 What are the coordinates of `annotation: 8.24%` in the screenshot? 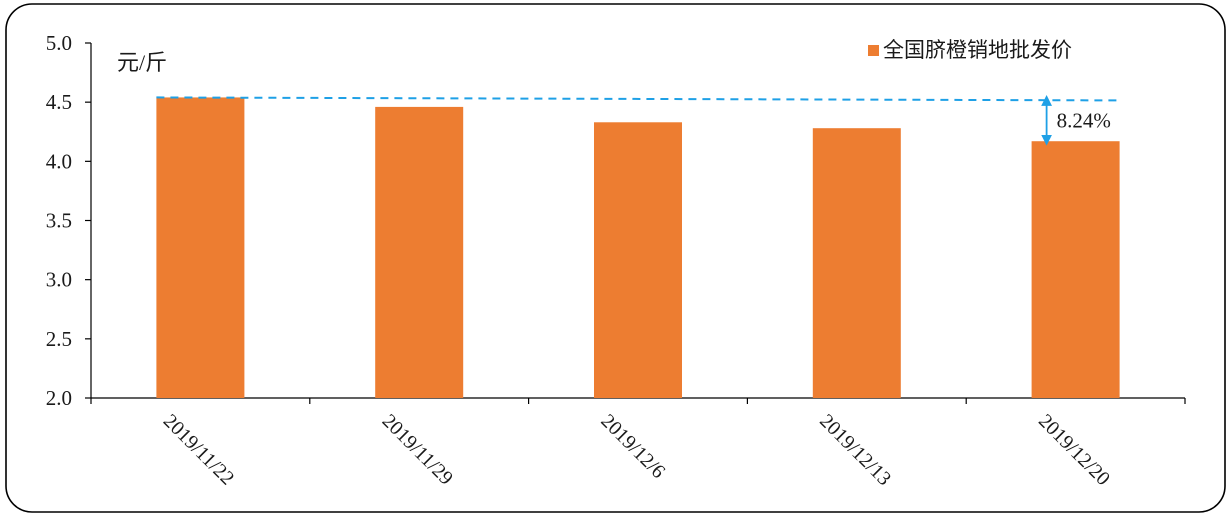 It's located at (639, 120).